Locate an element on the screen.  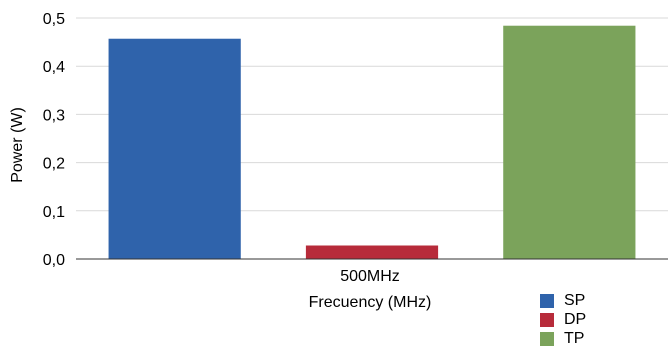
x-tick-label: 500MHz is located at coordinates (370, 276).